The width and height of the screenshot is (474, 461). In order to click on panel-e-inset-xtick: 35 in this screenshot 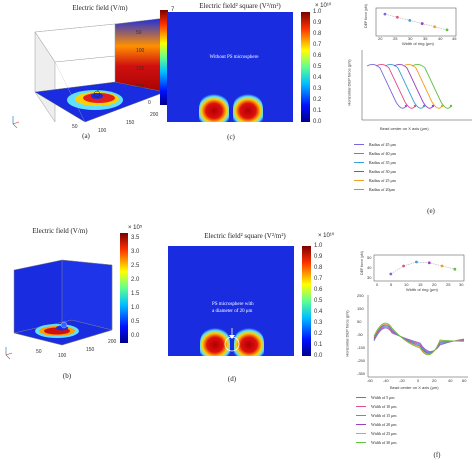, I will do `click(425, 38)`.